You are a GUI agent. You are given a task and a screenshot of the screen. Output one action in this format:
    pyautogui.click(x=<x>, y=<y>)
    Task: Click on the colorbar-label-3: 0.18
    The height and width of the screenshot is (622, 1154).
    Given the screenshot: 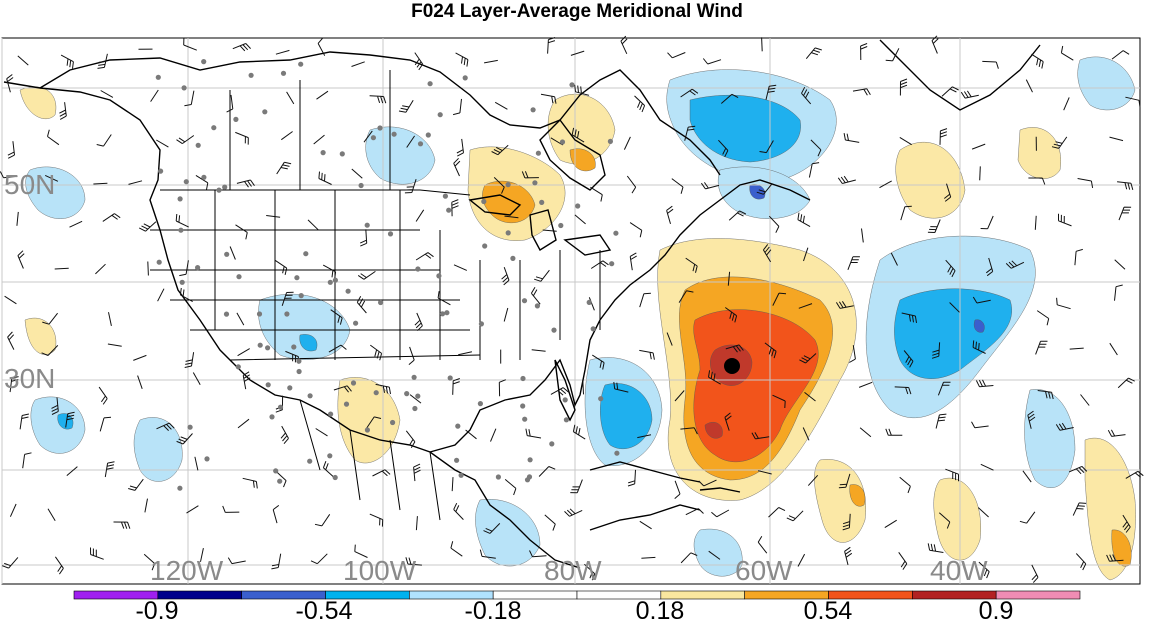 What is the action you would take?
    pyautogui.click(x=660, y=609)
    